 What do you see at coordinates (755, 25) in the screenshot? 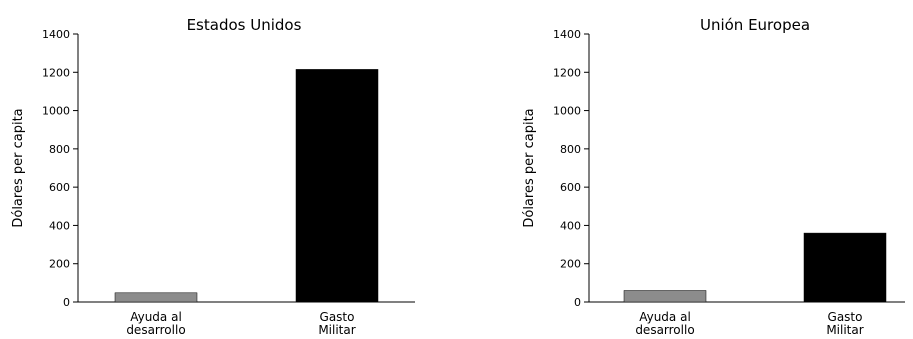
I see `chart-title: Unión Europea` at bounding box center [755, 25].